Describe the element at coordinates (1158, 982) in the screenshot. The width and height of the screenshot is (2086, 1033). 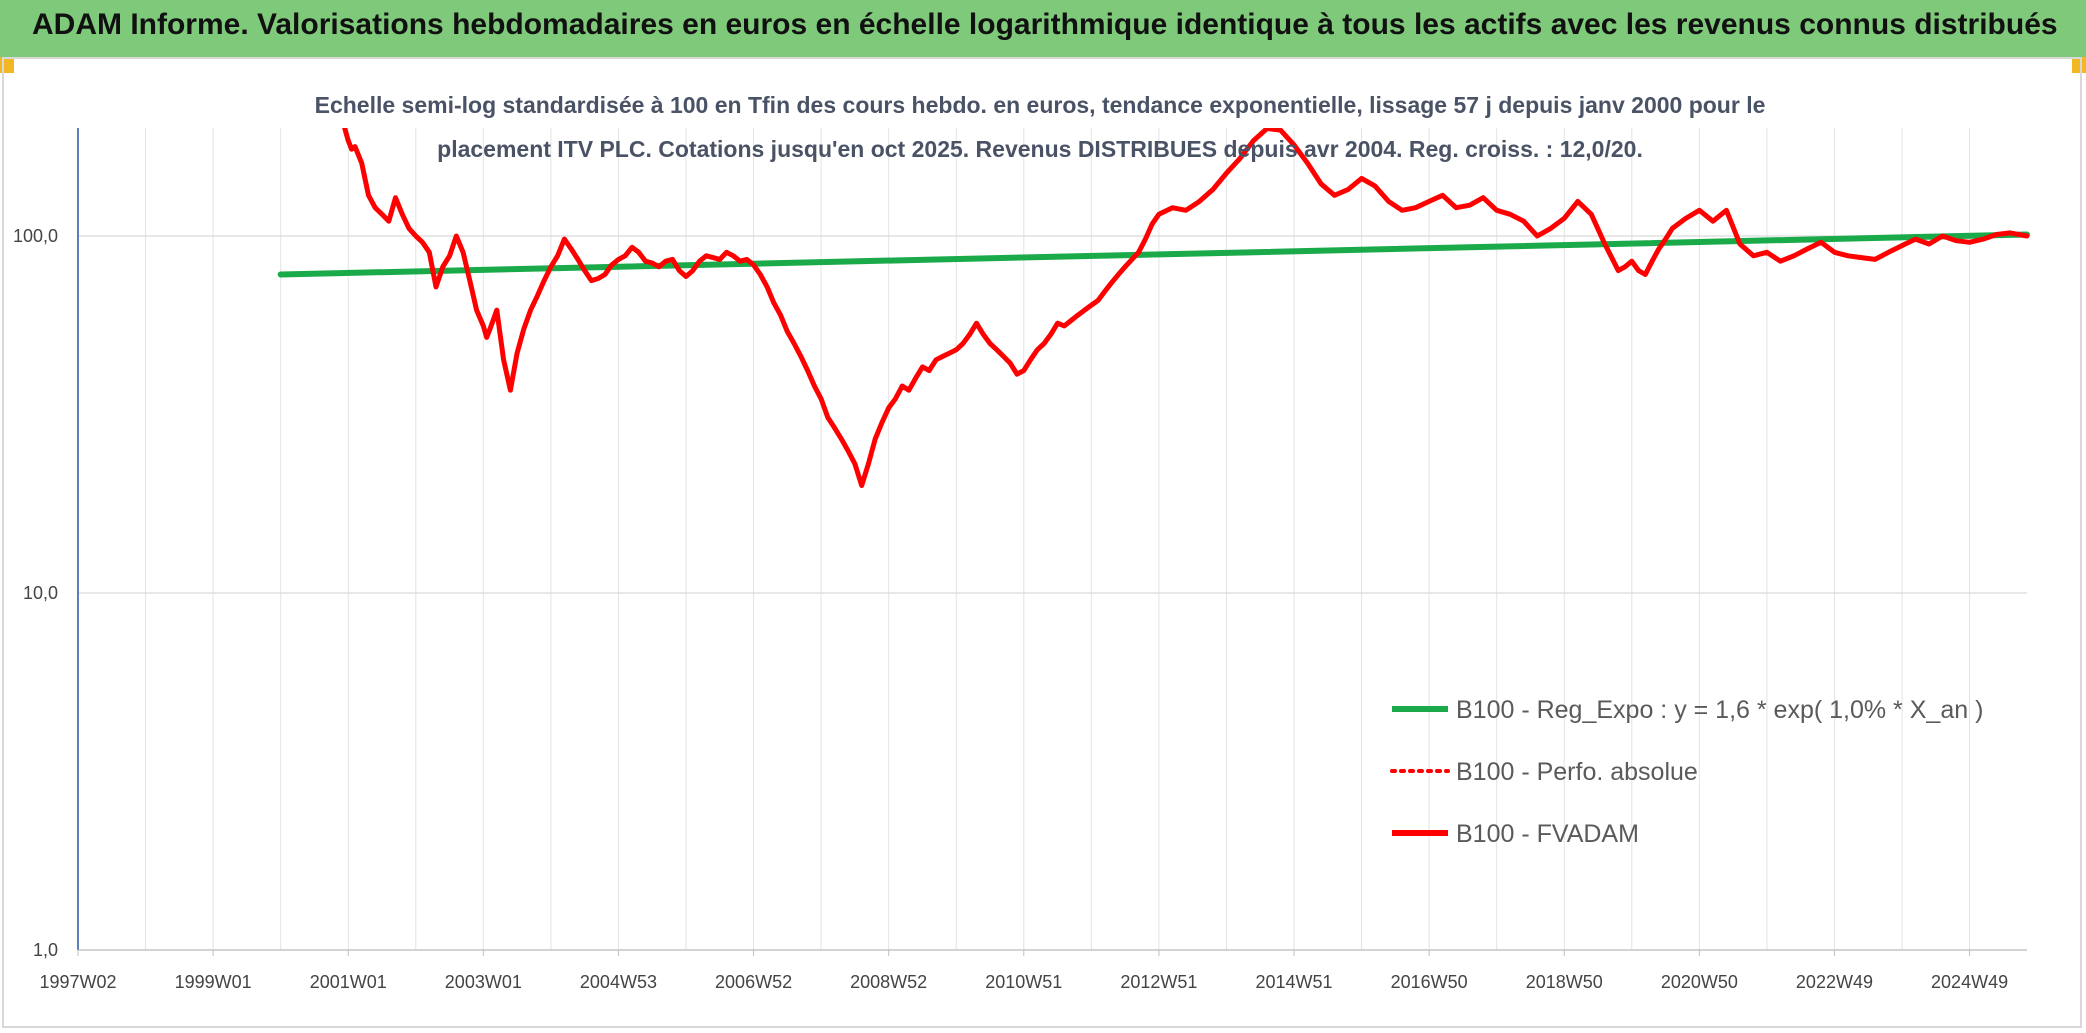
I see `x-tick-label: 2012W51` at that location.